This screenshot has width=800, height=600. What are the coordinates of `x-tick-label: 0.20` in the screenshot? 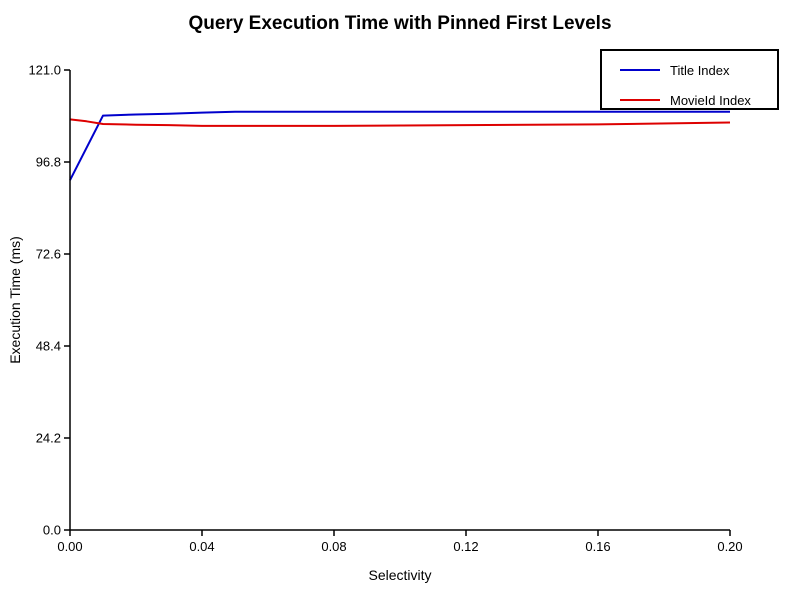 It's located at (729, 546).